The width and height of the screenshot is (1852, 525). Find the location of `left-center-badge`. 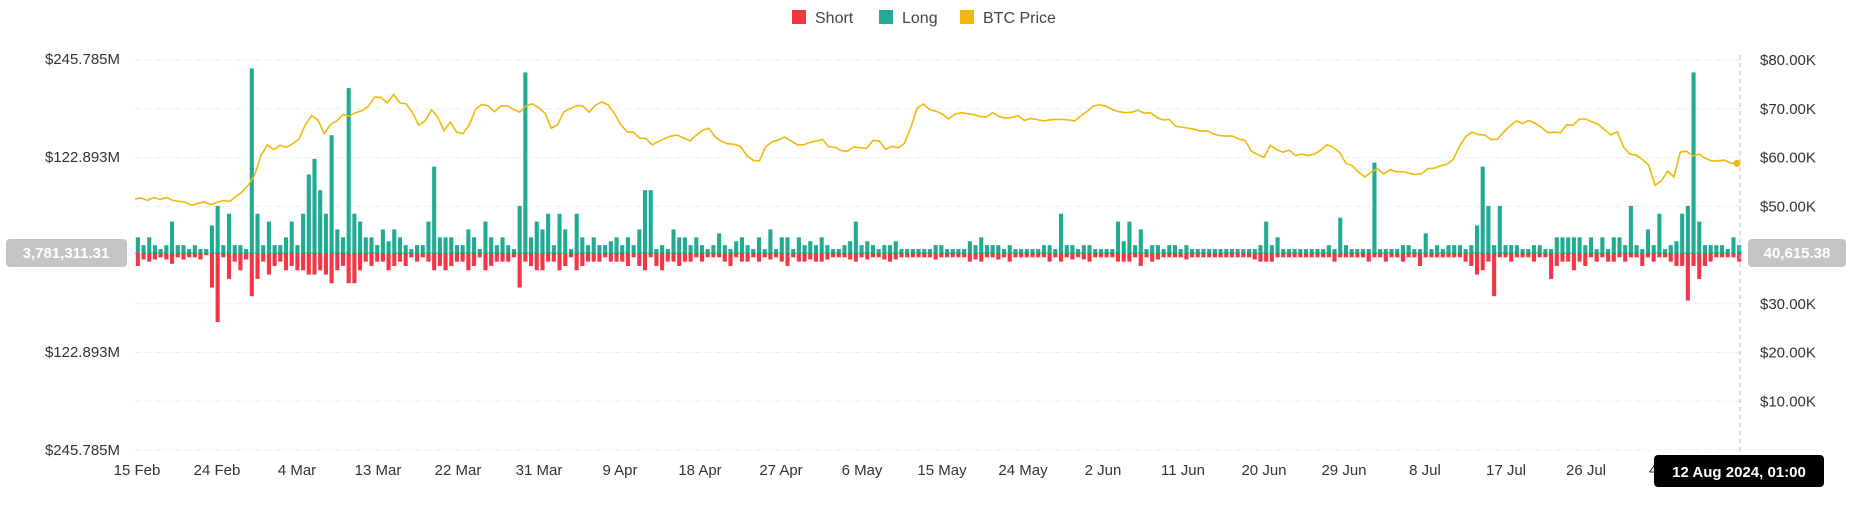

left-center-badge is located at coordinates (66, 253).